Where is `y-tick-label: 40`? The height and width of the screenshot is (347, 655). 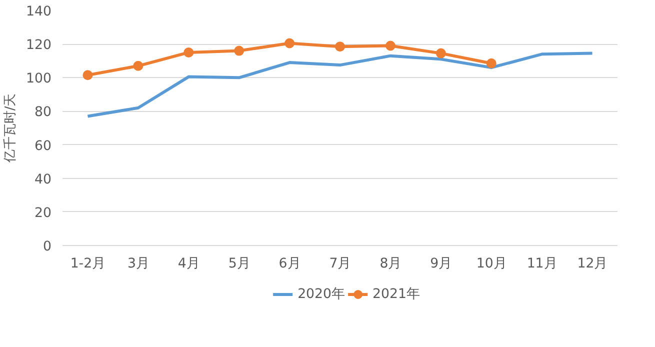 y-tick-label: 40 is located at coordinates (43, 180).